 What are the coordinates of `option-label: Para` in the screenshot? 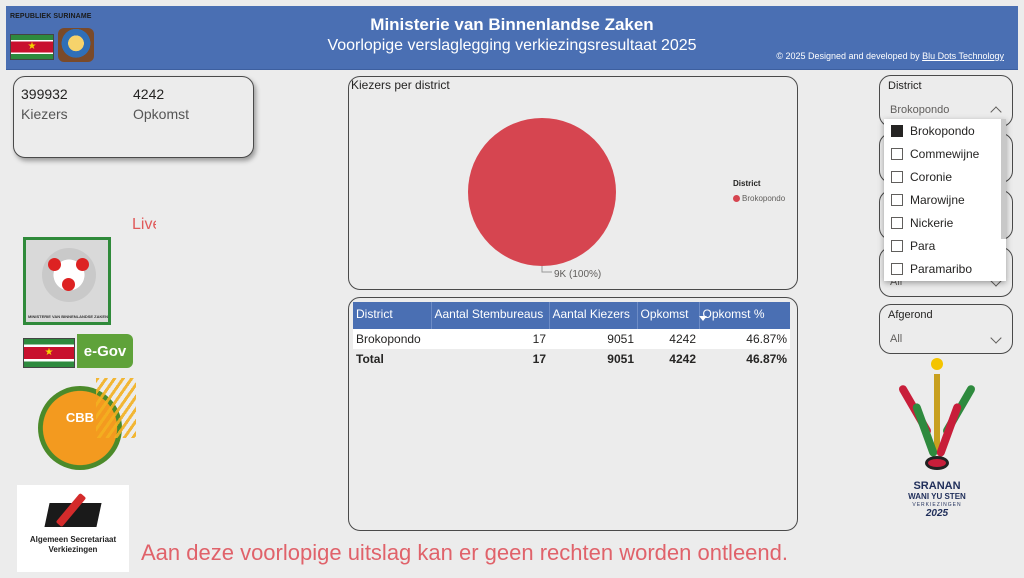 It's located at (923, 246).